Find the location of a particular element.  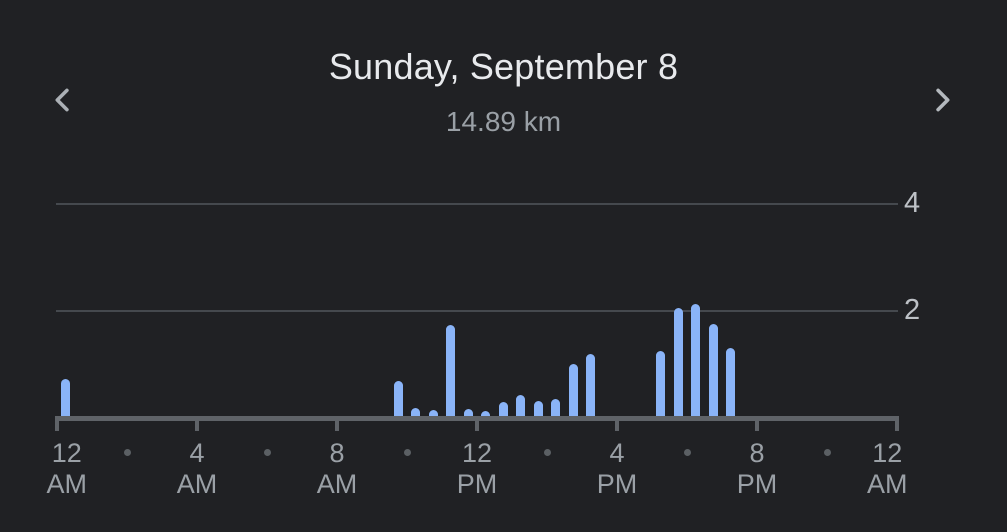

chevron-right-icon is located at coordinates (942, 100).